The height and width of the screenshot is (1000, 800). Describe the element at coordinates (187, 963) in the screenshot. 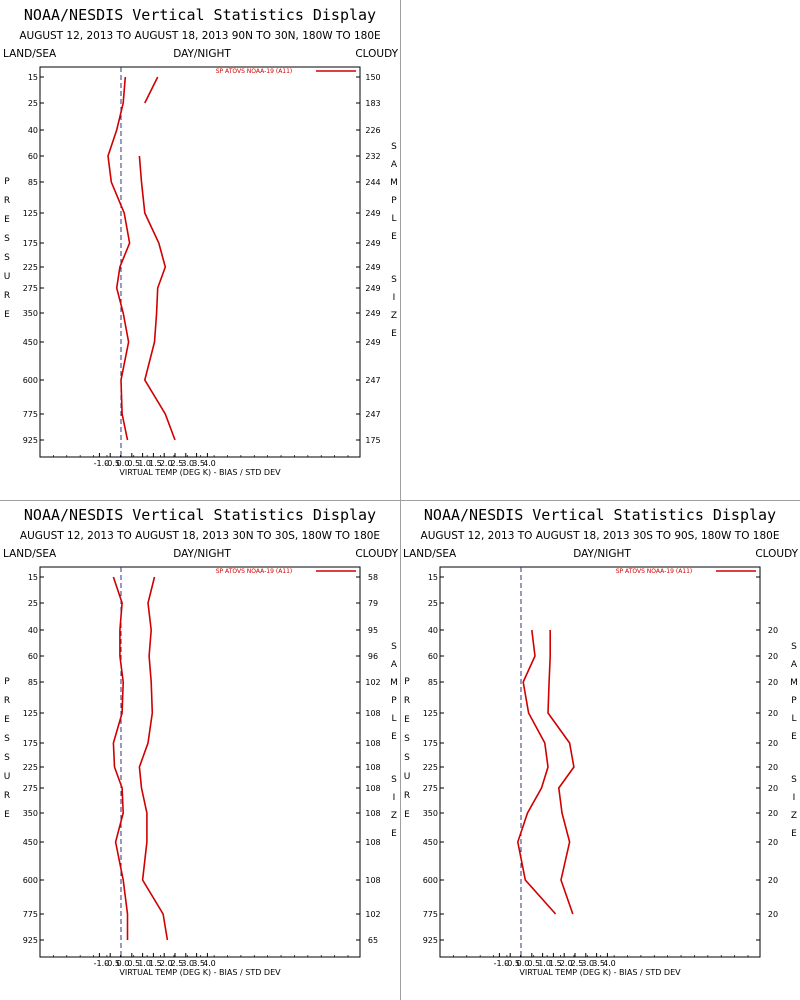

I see `x-tick-label: 3.0` at that location.